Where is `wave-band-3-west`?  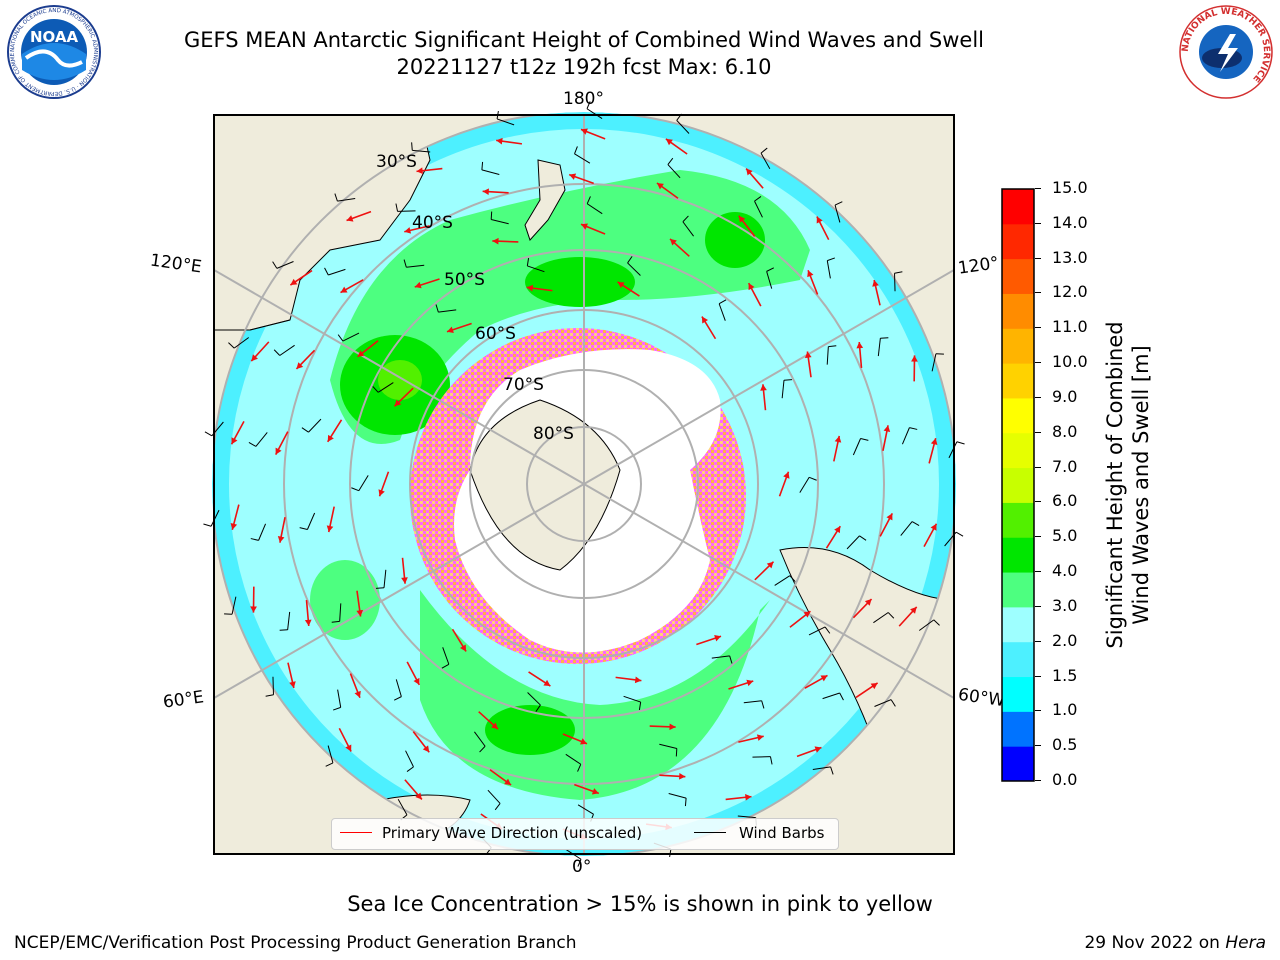 wave-band-3-west is located at coordinates (345, 600).